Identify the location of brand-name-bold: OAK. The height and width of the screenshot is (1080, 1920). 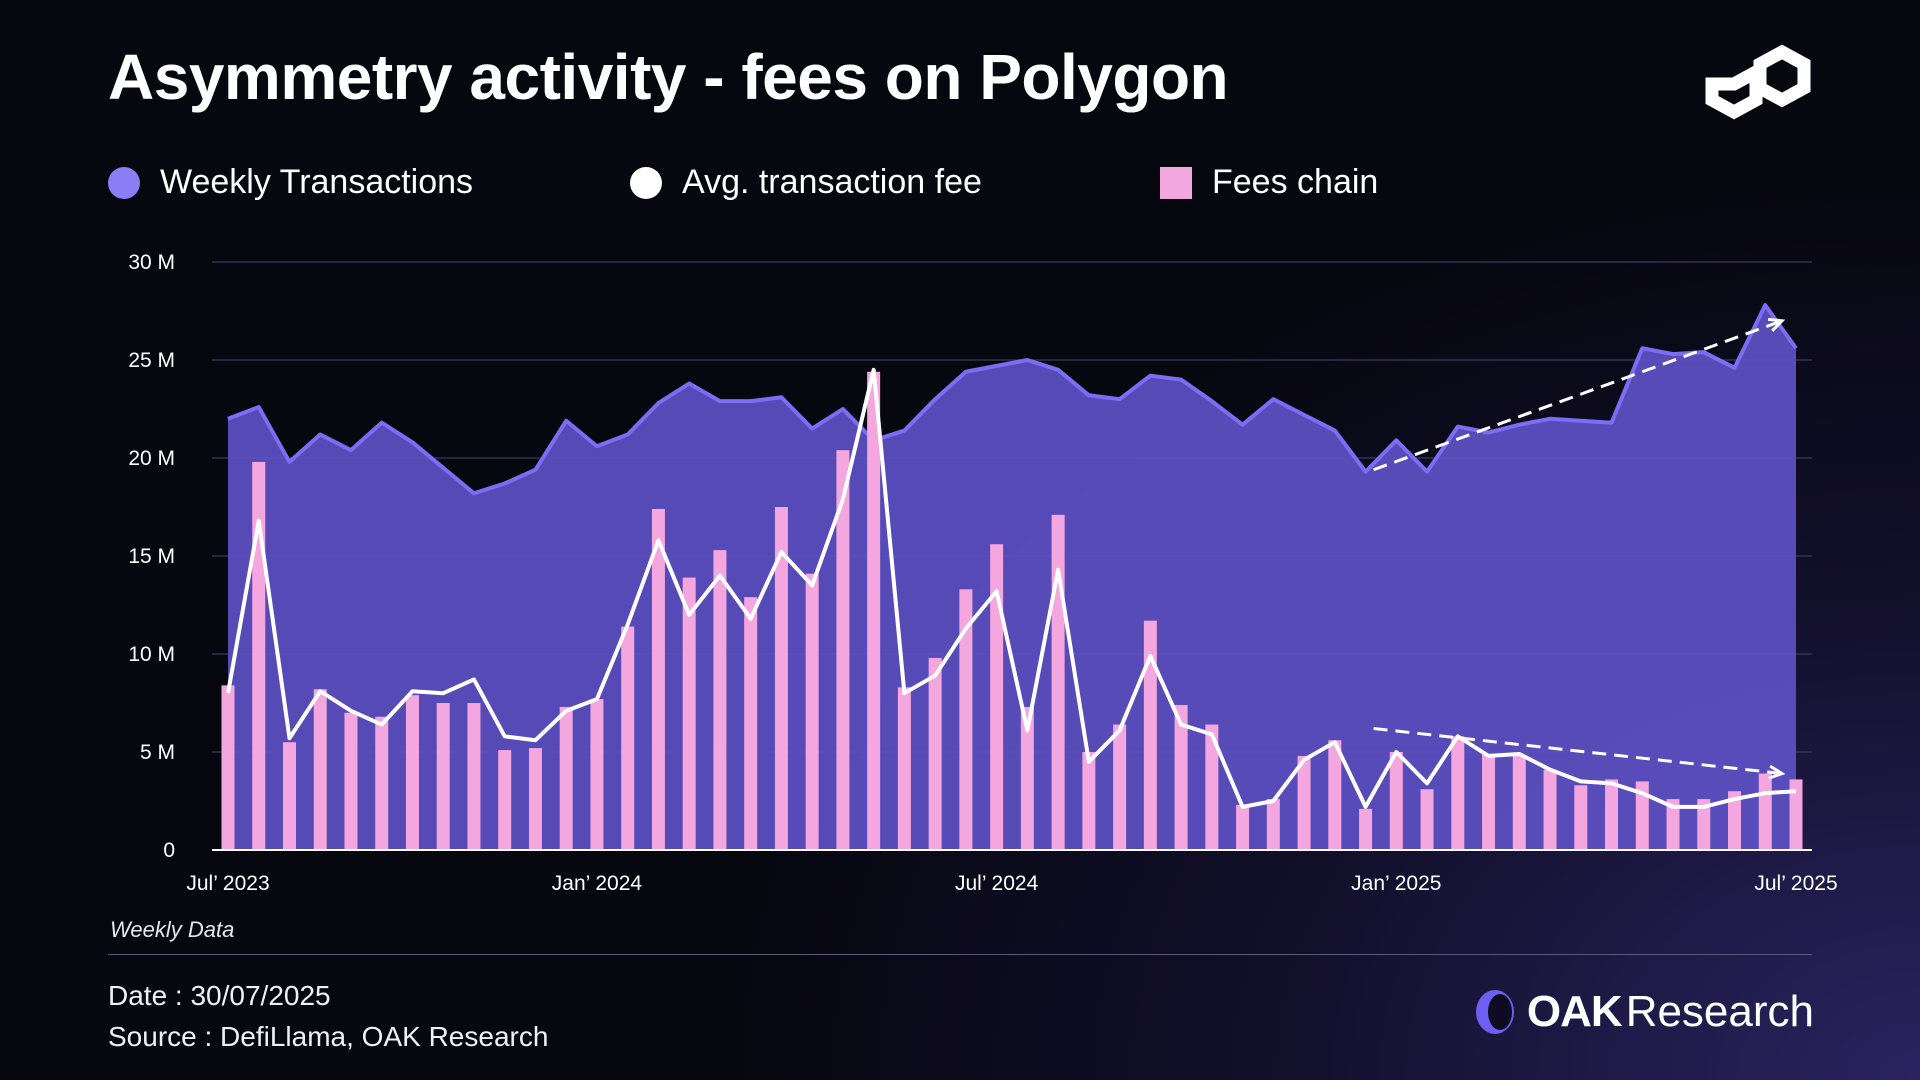
(1574, 1011).